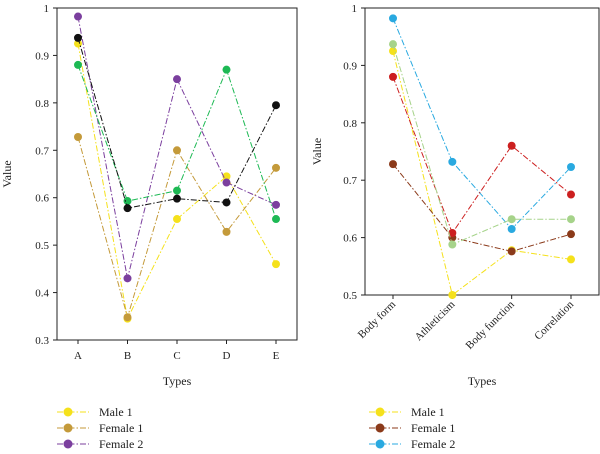 This screenshot has height=454, width=600. Describe the element at coordinates (377, 319) in the screenshot. I see `x-tick-label: Body form` at that location.